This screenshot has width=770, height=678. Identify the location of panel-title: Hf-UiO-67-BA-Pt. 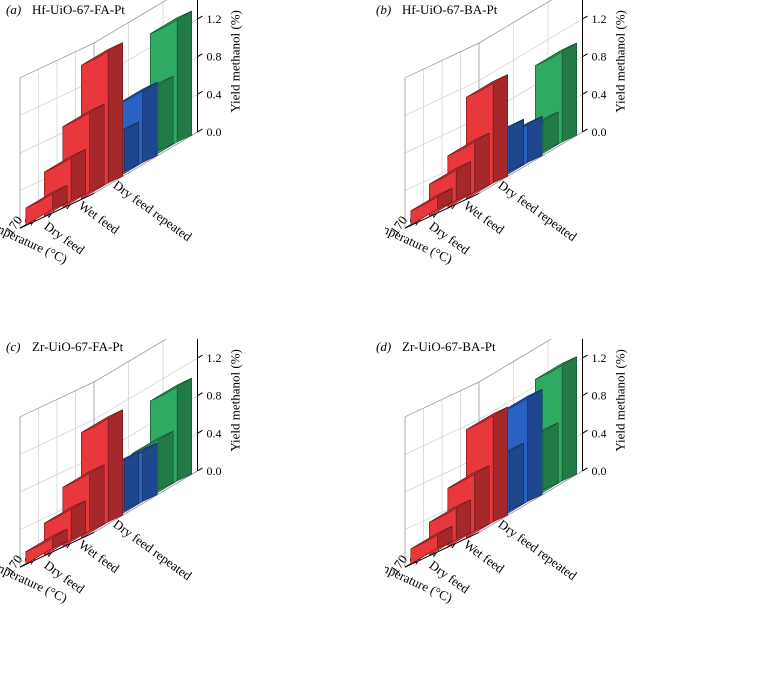
(450, 9).